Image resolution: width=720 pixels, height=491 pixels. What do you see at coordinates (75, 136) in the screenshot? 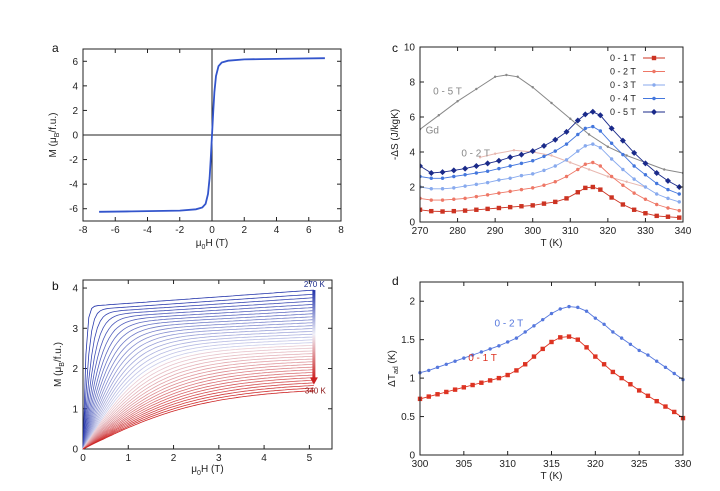
I see `y-tick-label: 0` at bounding box center [75, 136].